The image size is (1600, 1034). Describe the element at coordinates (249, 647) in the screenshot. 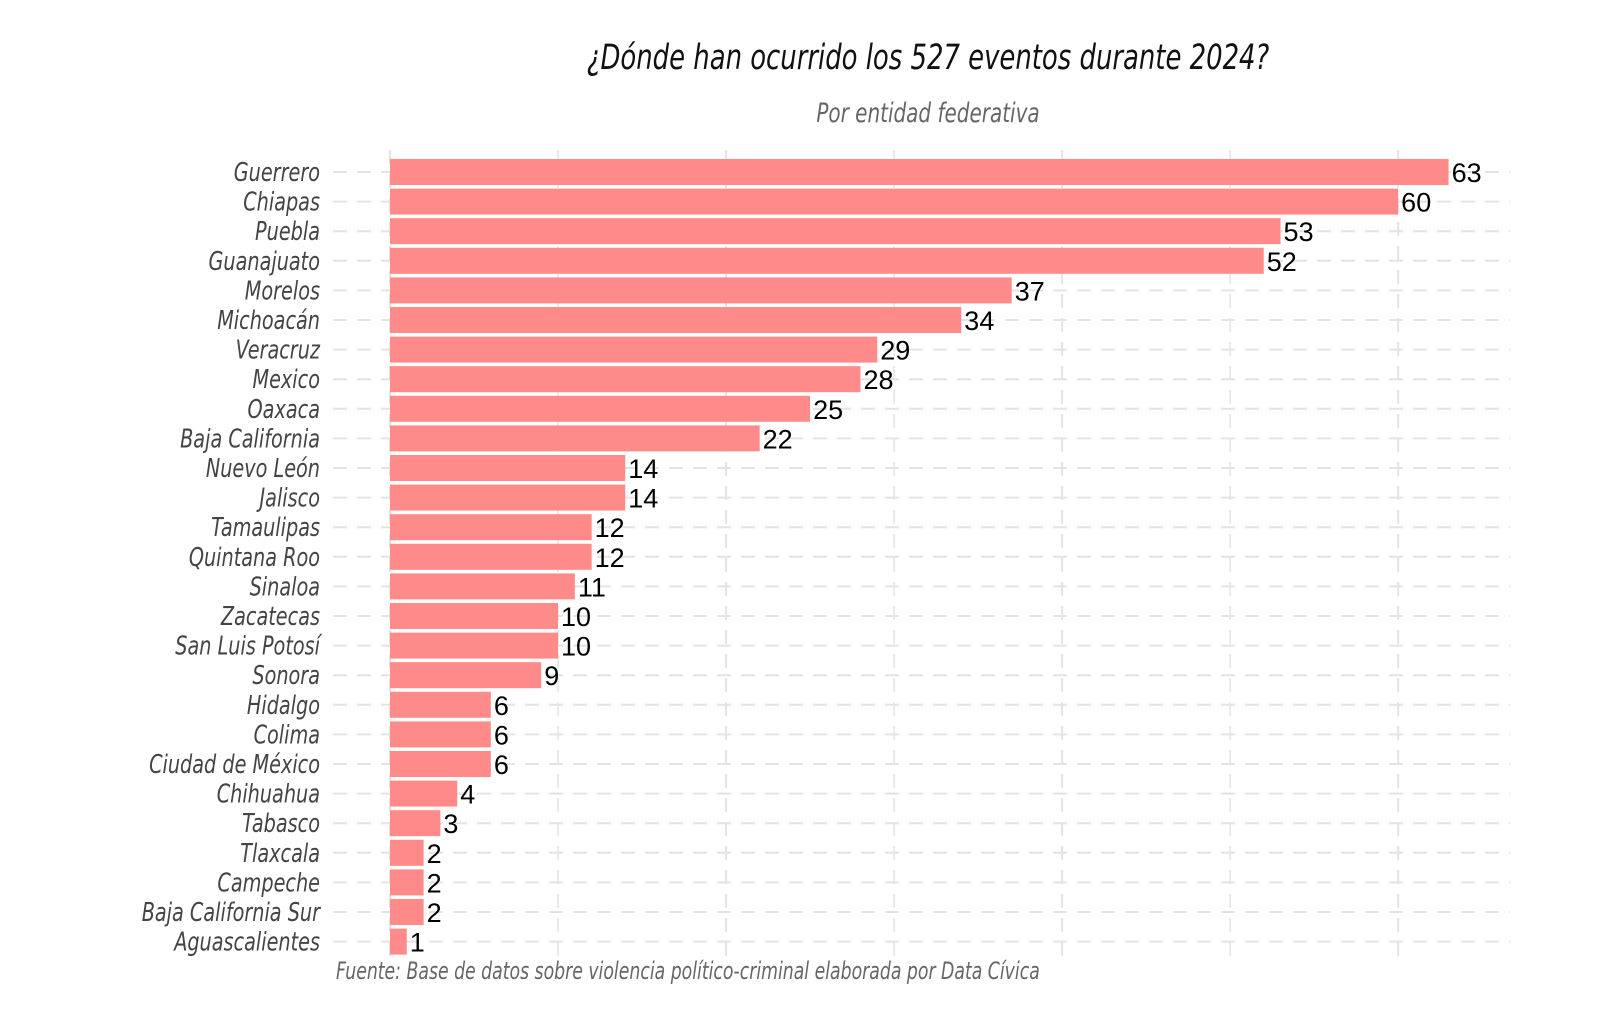

I see `category-label: San Luis Potosí` at that location.